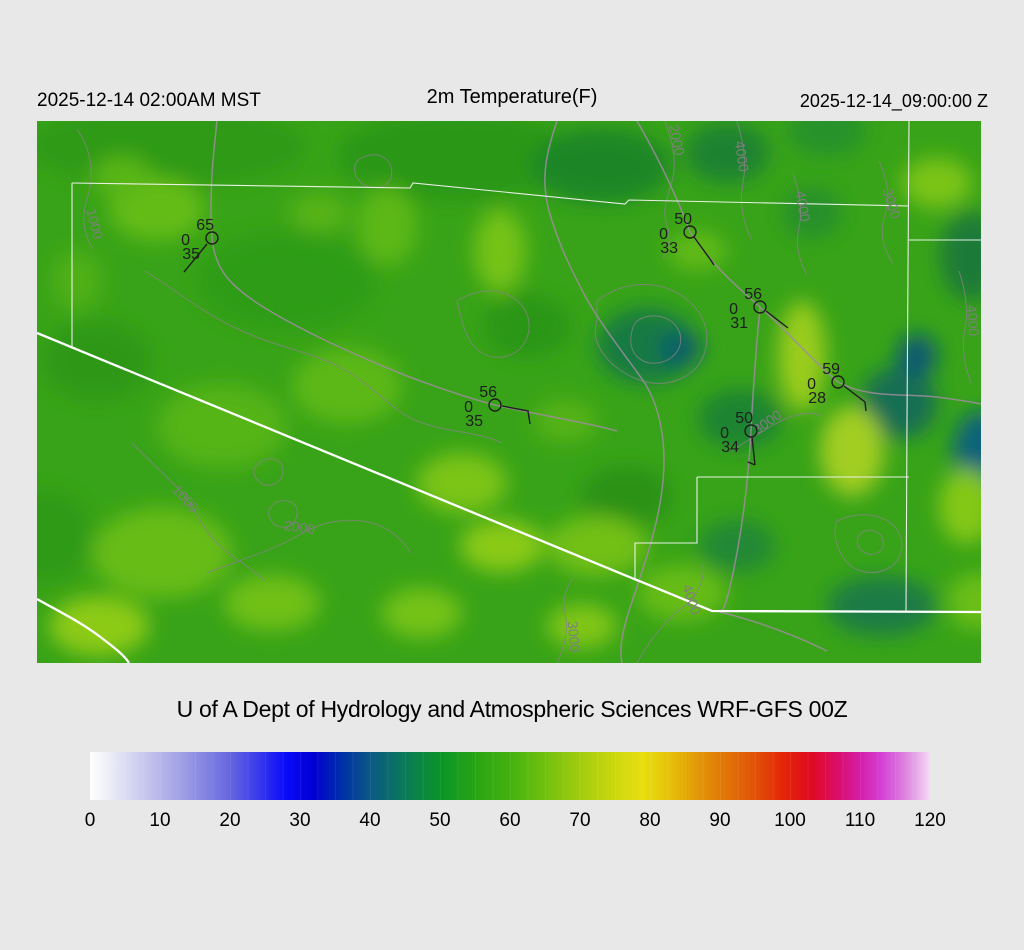  I want to click on colorbar-tick-label: 70, so click(580, 820).